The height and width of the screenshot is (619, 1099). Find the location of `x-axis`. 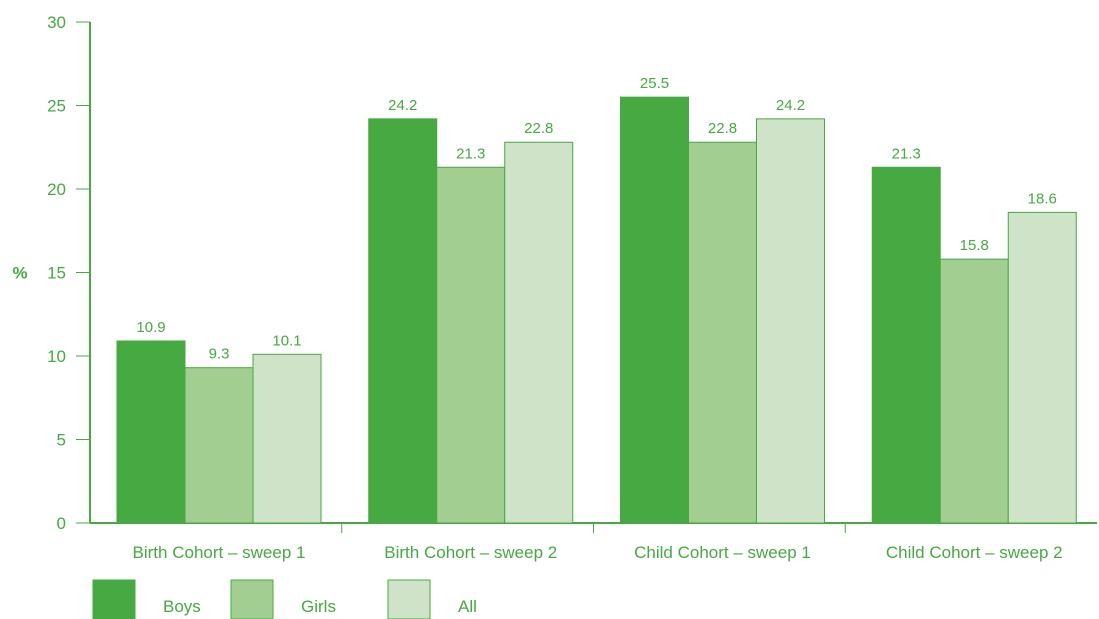

x-axis is located at coordinates (593, 527).